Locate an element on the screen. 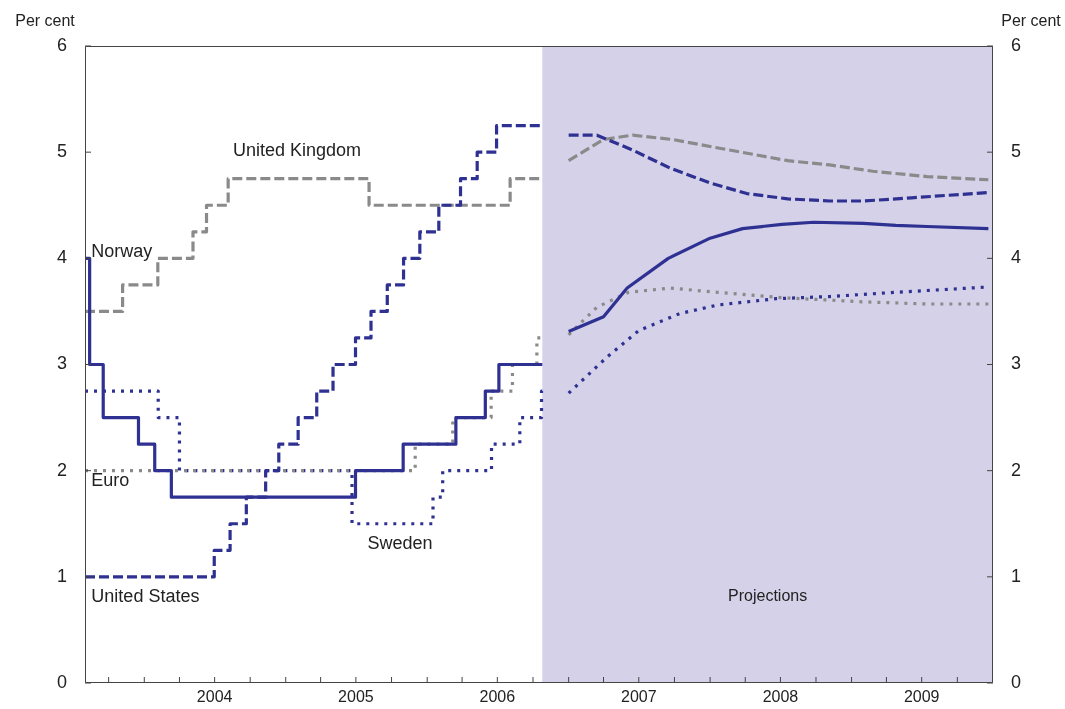 This screenshot has height=709, width=1065. series-label: Sweden is located at coordinates (400, 543).